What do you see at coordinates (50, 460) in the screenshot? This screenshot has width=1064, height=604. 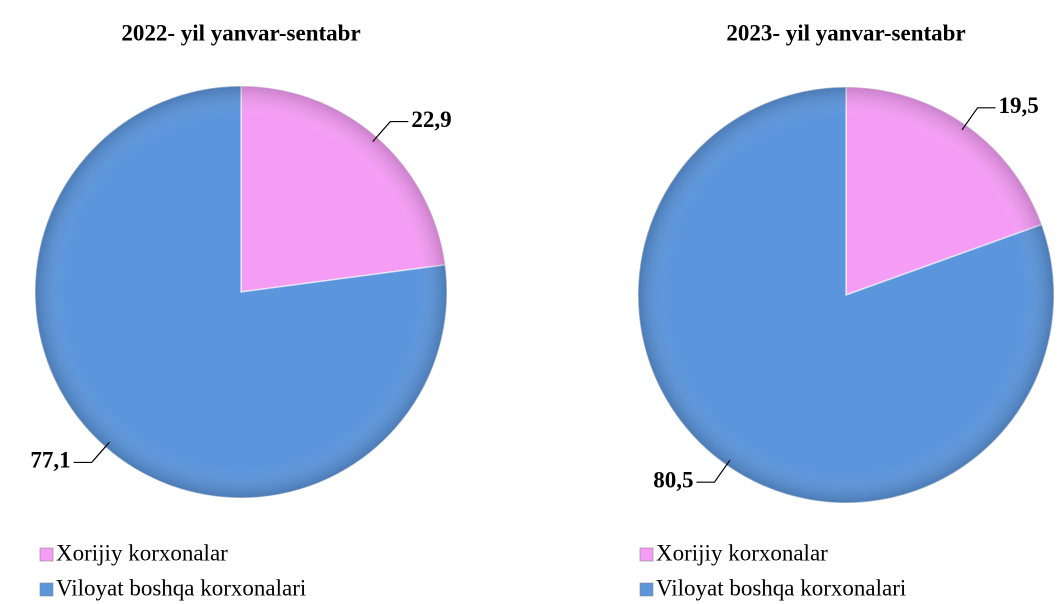 I see `data-label: 77,1` at bounding box center [50, 460].